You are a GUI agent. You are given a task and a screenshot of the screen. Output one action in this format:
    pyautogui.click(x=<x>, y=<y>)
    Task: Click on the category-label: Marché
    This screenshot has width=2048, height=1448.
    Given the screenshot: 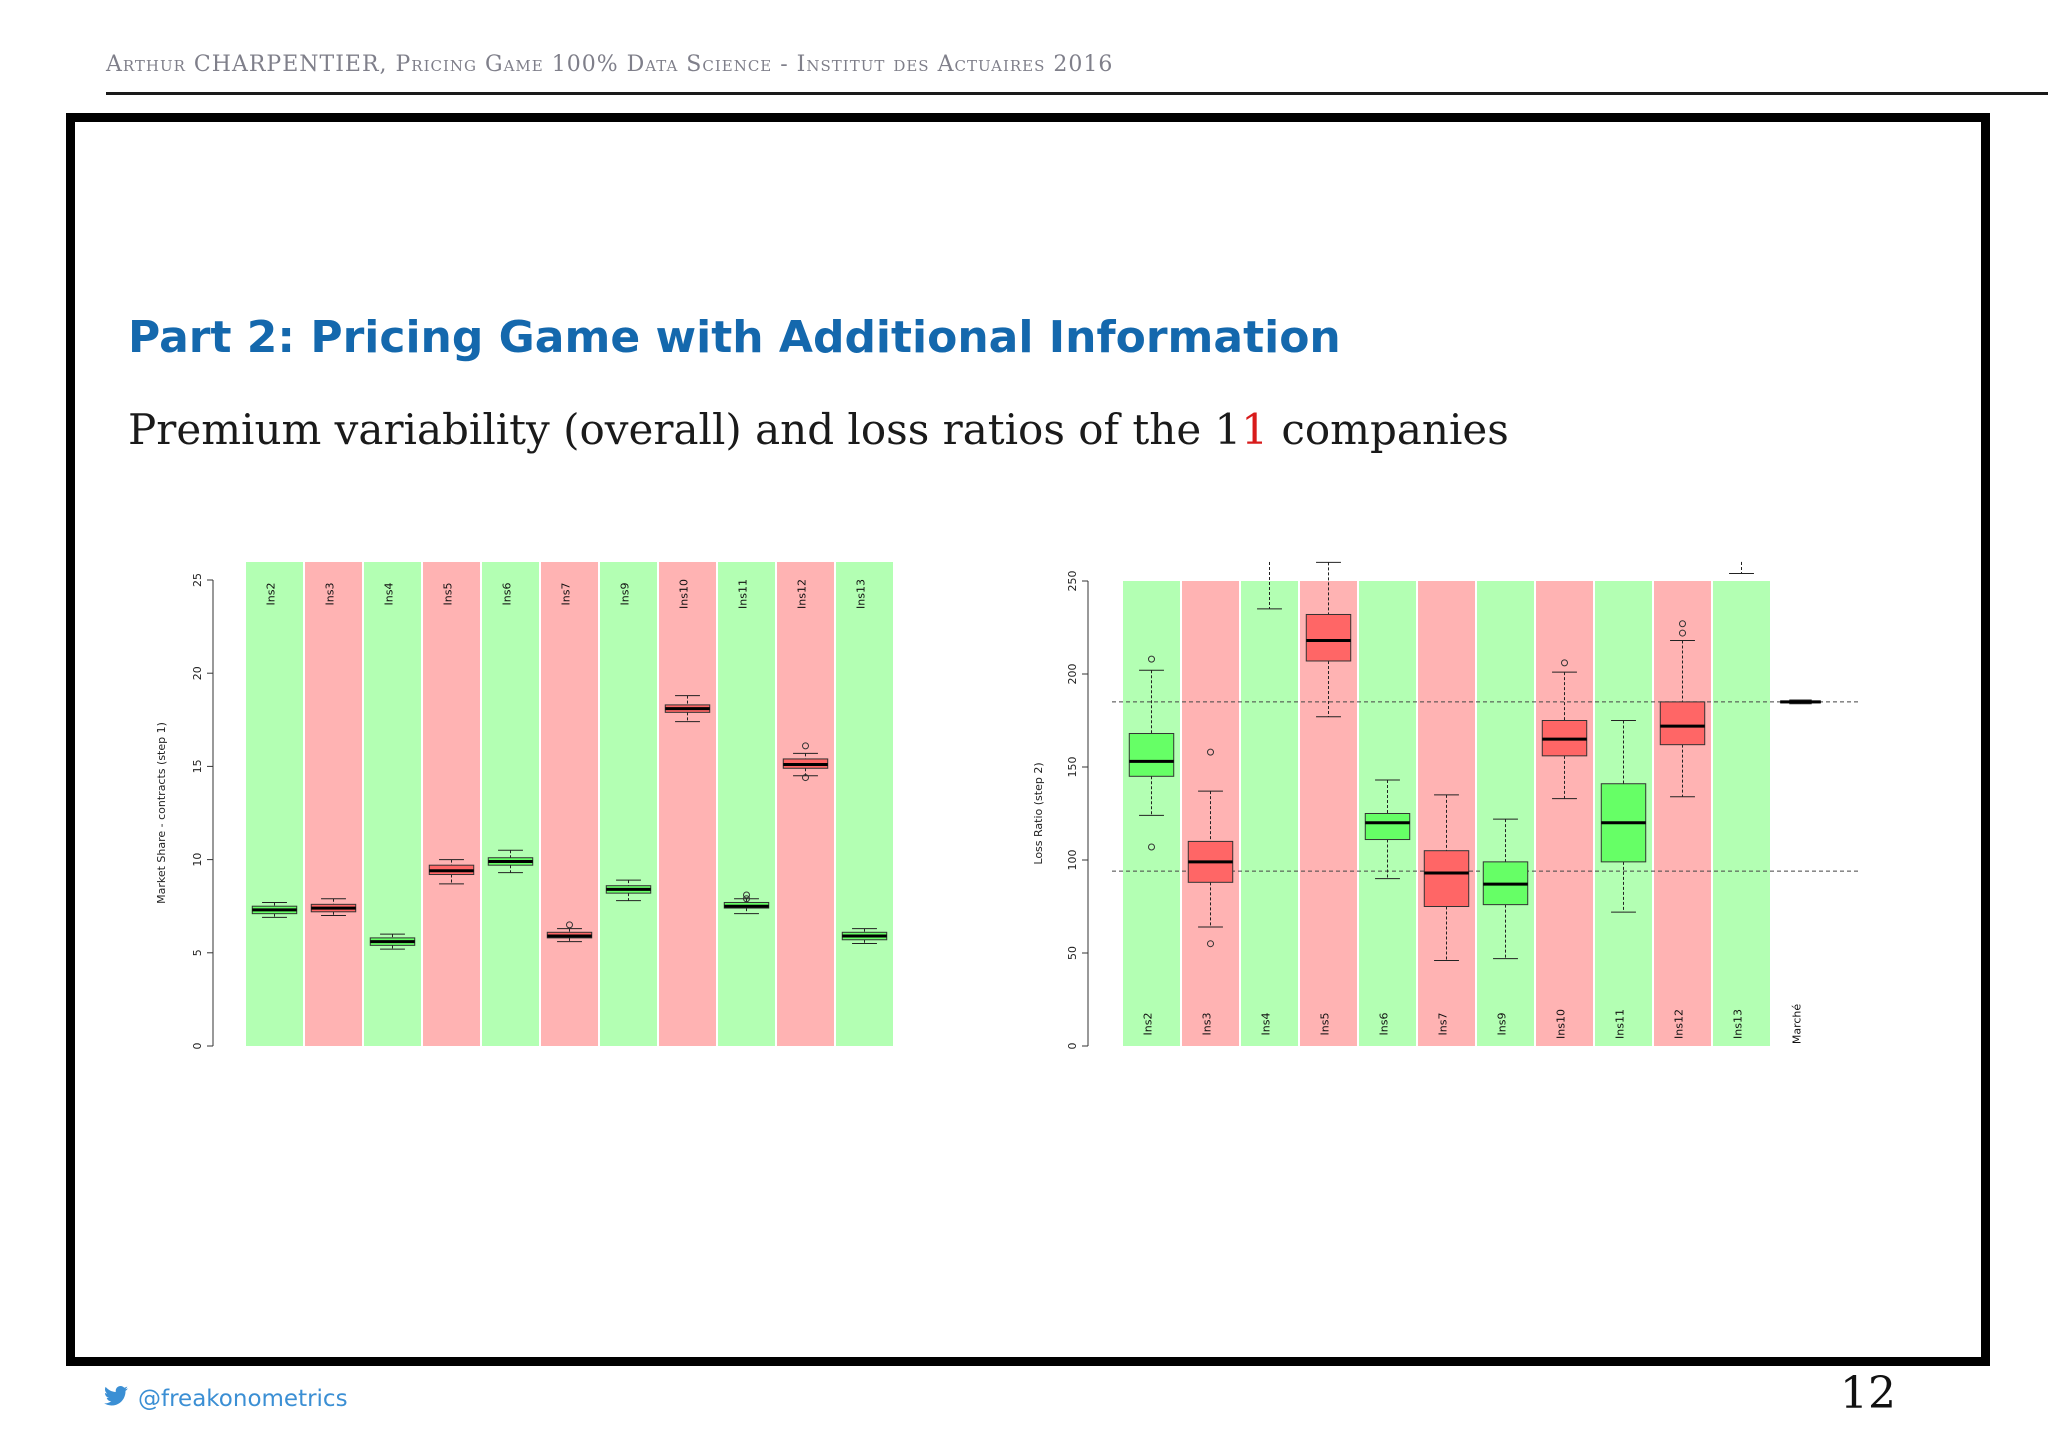 What is the action you would take?
    pyautogui.click(x=1797, y=1024)
    